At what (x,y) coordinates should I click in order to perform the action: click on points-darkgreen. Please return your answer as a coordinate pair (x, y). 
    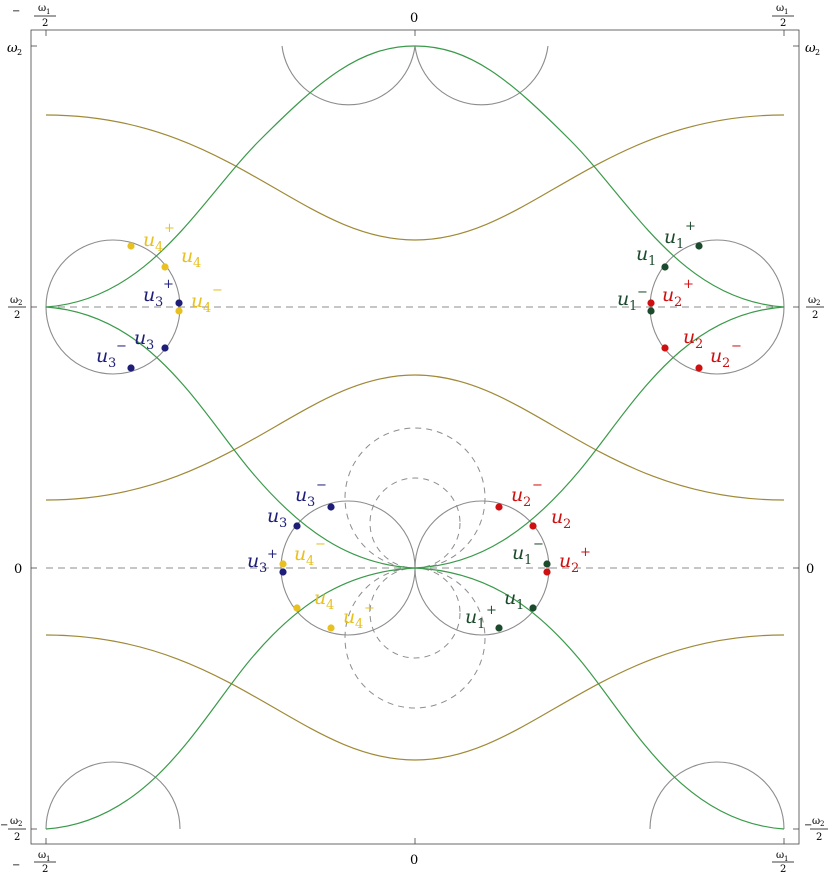
    Looking at the image, I should click on (599, 437).